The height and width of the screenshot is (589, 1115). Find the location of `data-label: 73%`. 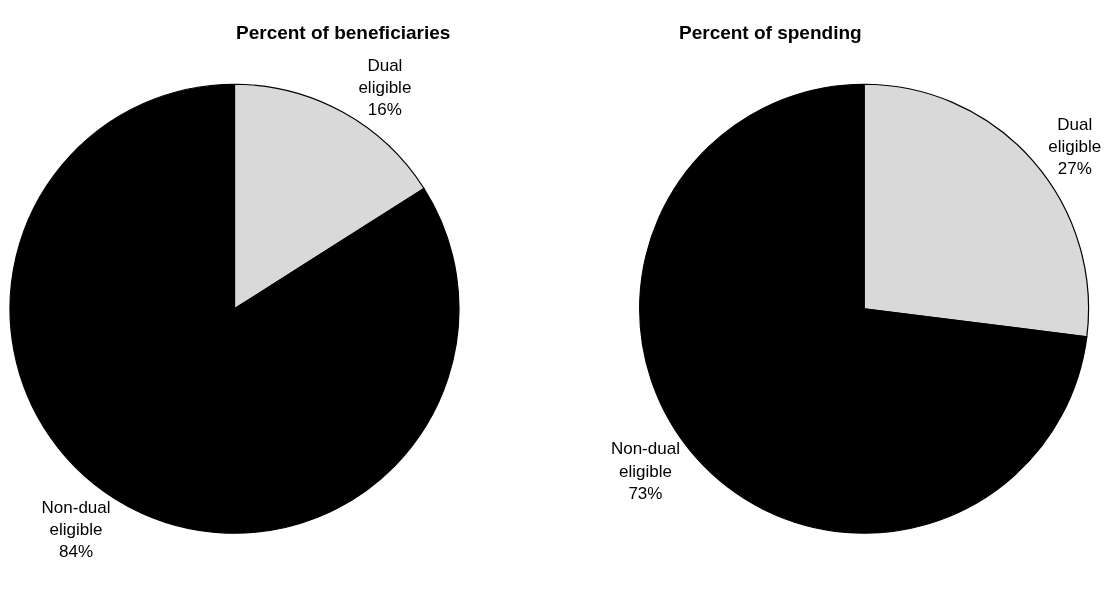

data-label: 73% is located at coordinates (645, 493).